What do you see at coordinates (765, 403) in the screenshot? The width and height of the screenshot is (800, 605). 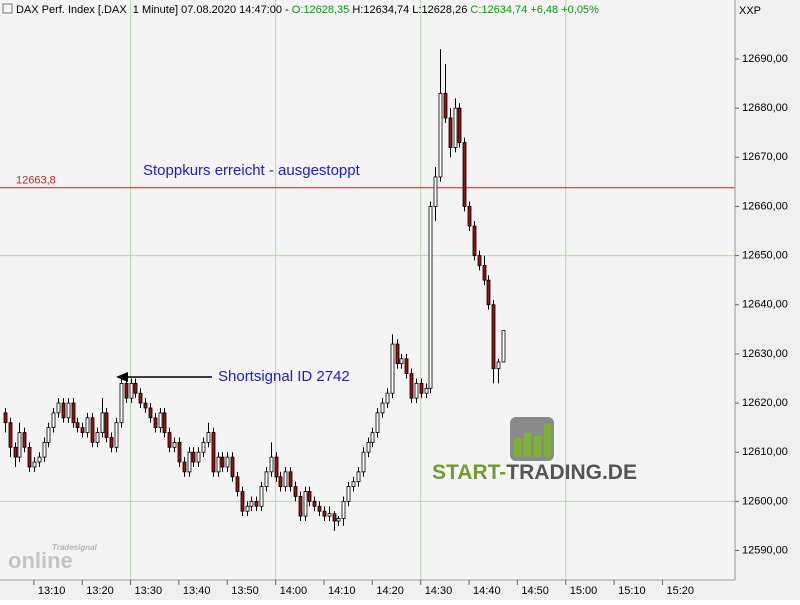 I see `y-tick-label: 12620,00` at bounding box center [765, 403].